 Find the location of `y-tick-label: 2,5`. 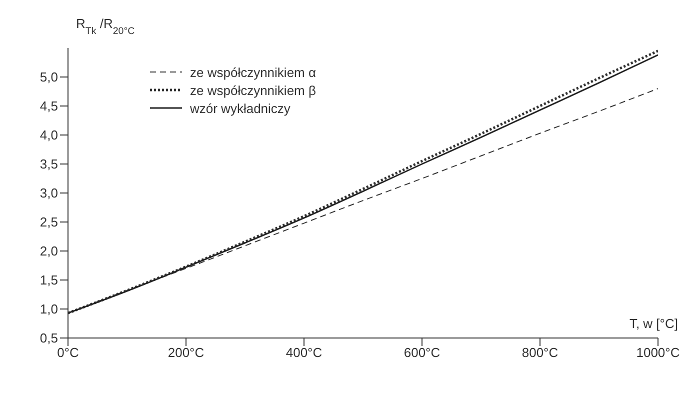

y-tick-label: 2,5 is located at coordinates (49, 222).